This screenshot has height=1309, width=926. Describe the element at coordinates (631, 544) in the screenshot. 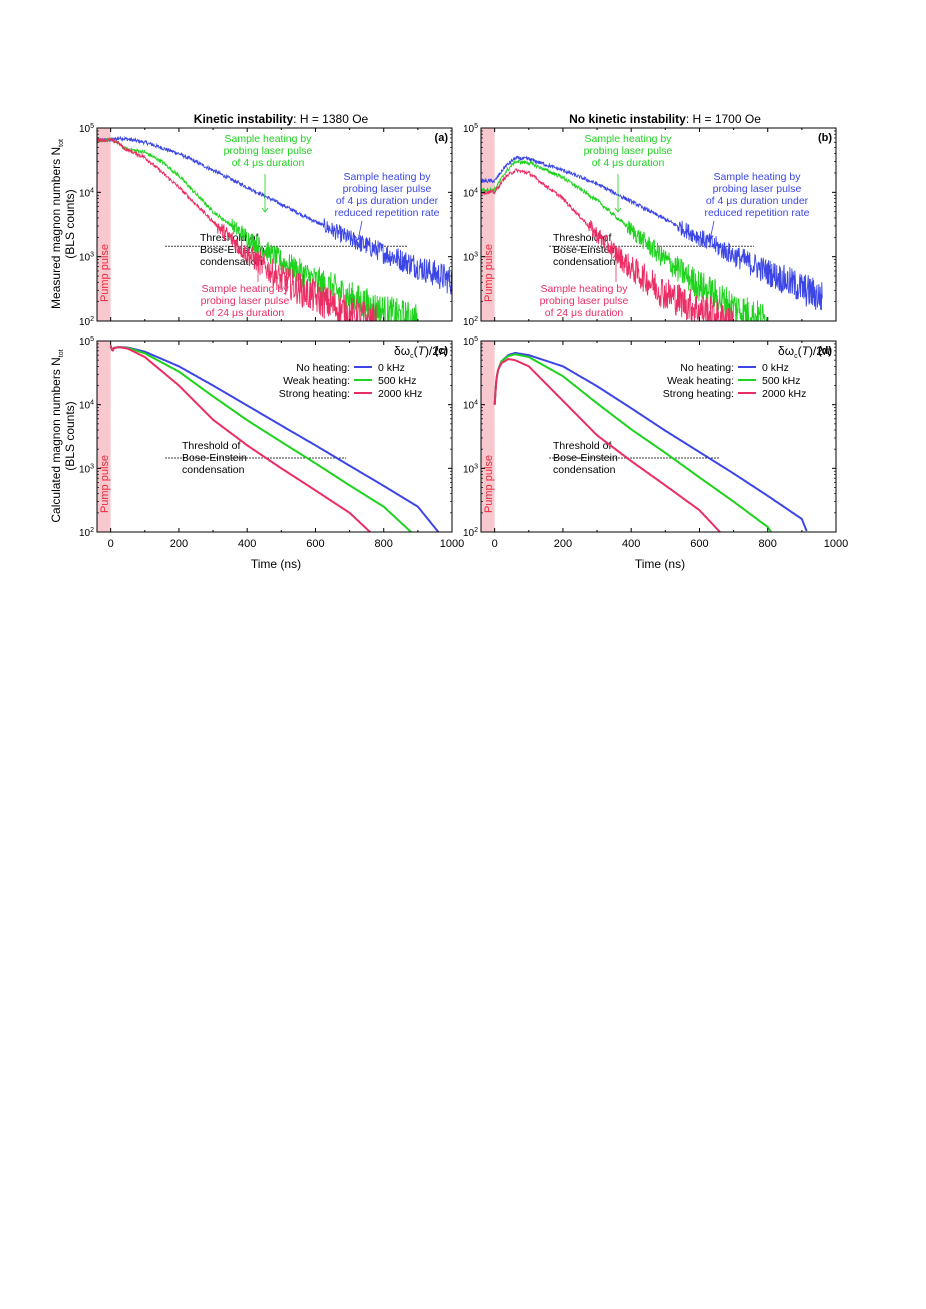

I see `x-tick-label: 400` at that location.